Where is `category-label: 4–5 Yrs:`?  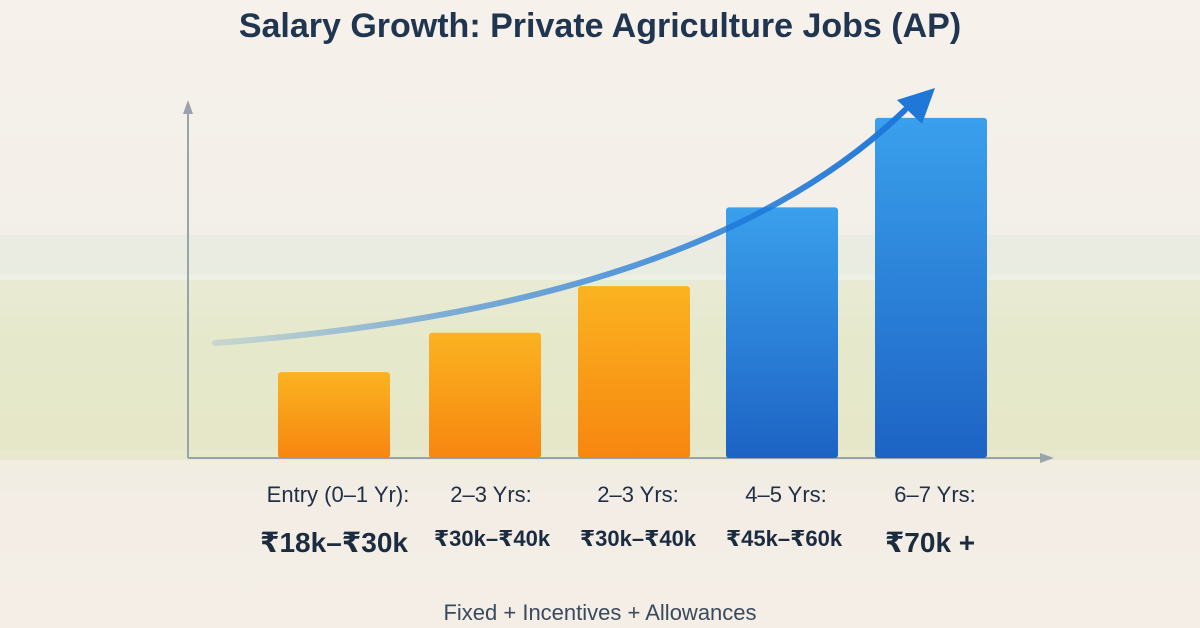 category-label: 4–5 Yrs: is located at coordinates (786, 494).